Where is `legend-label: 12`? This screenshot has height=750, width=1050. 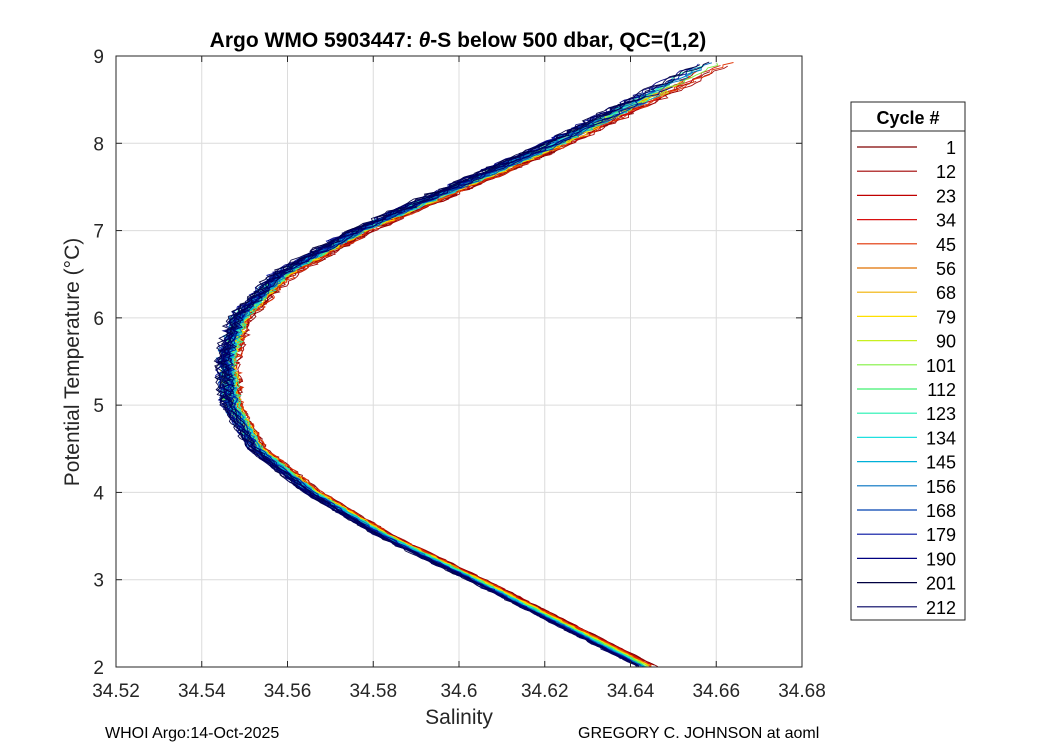 legend-label: 12 is located at coordinates (946, 172).